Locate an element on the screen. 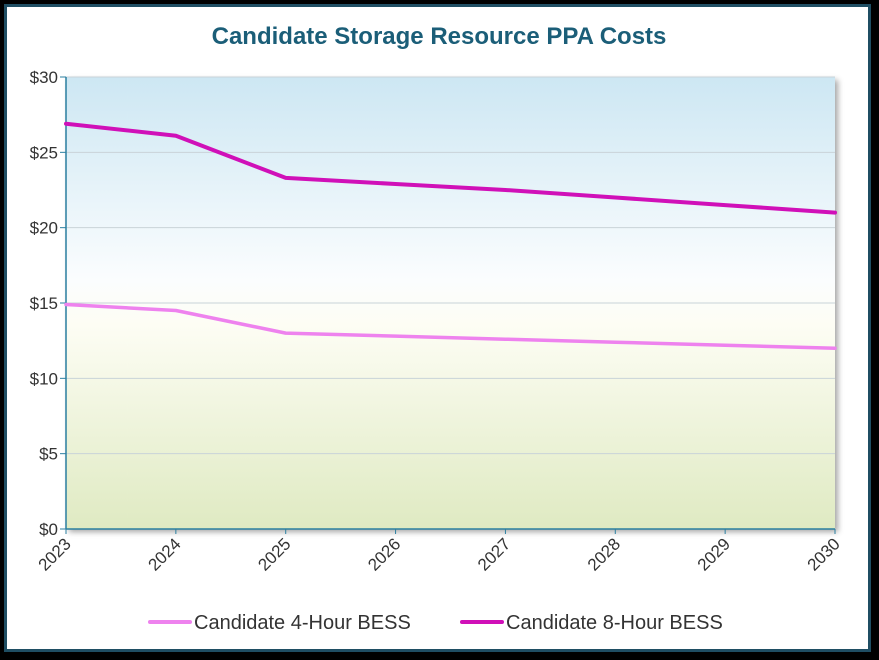 The image size is (879, 660). series-line-8-hour is located at coordinates (450, 168).